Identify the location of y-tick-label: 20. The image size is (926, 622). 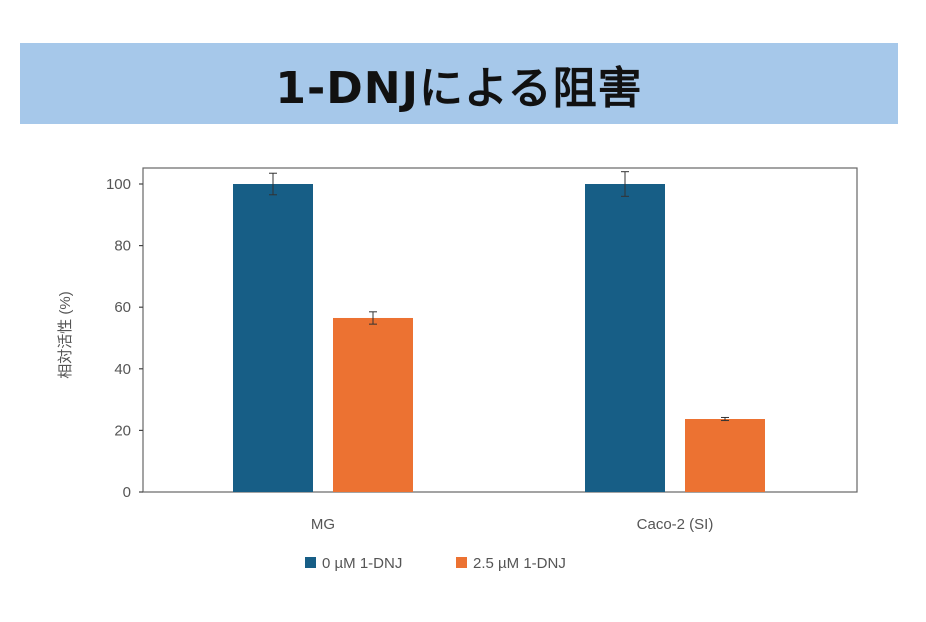
(122, 430).